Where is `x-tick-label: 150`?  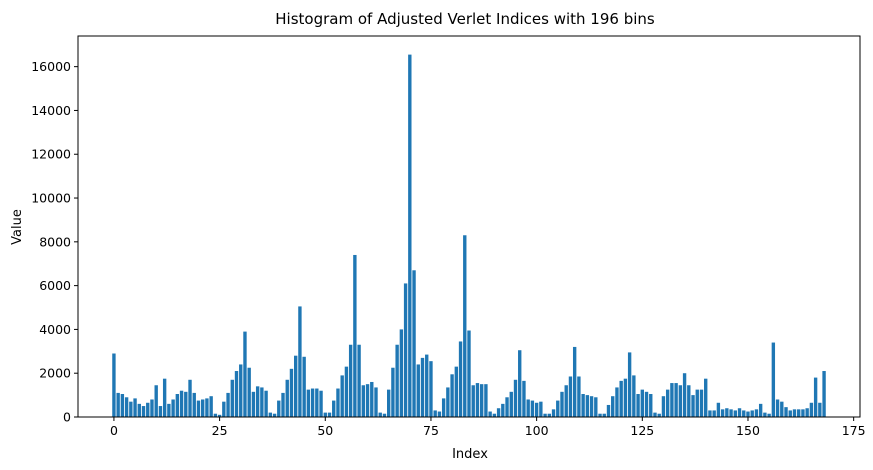
x-tick-label: 150 is located at coordinates (748, 430).